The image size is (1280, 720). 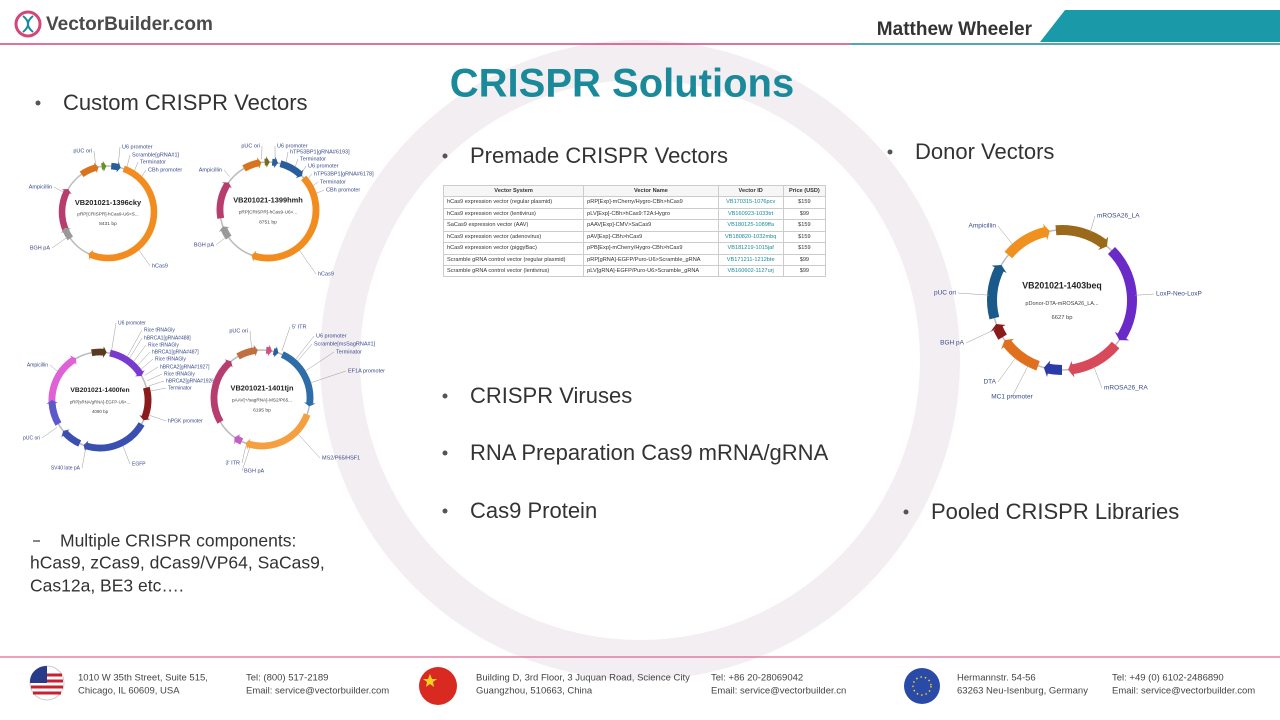 What do you see at coordinates (185, 102) in the screenshot?
I see `bullet-text: Custom CRISPR Vectors` at bounding box center [185, 102].